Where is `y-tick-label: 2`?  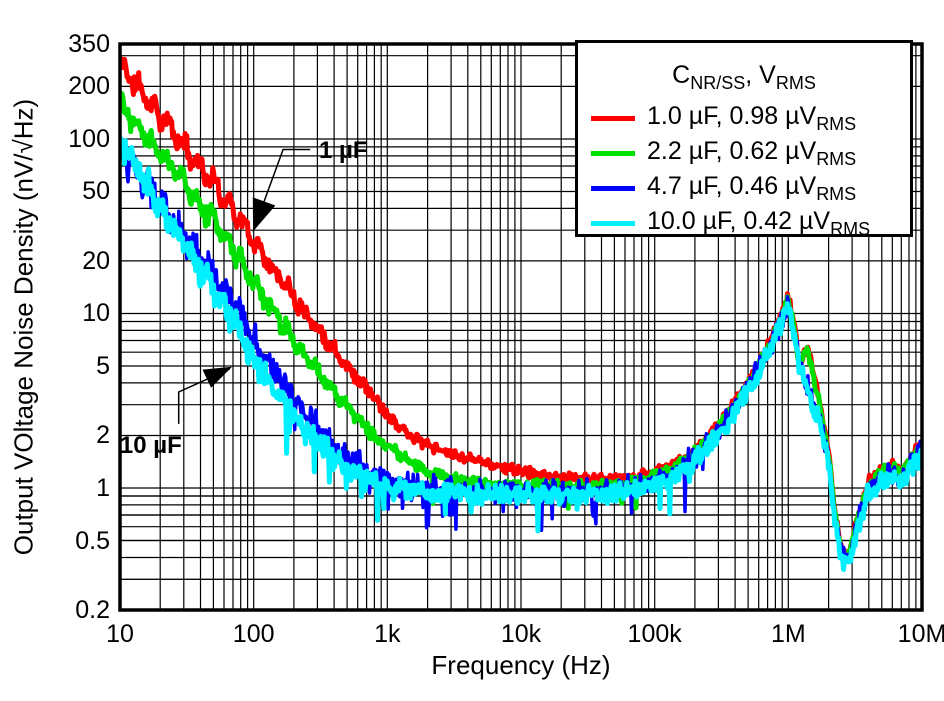
y-tick-label: 2 is located at coordinates (103, 435).